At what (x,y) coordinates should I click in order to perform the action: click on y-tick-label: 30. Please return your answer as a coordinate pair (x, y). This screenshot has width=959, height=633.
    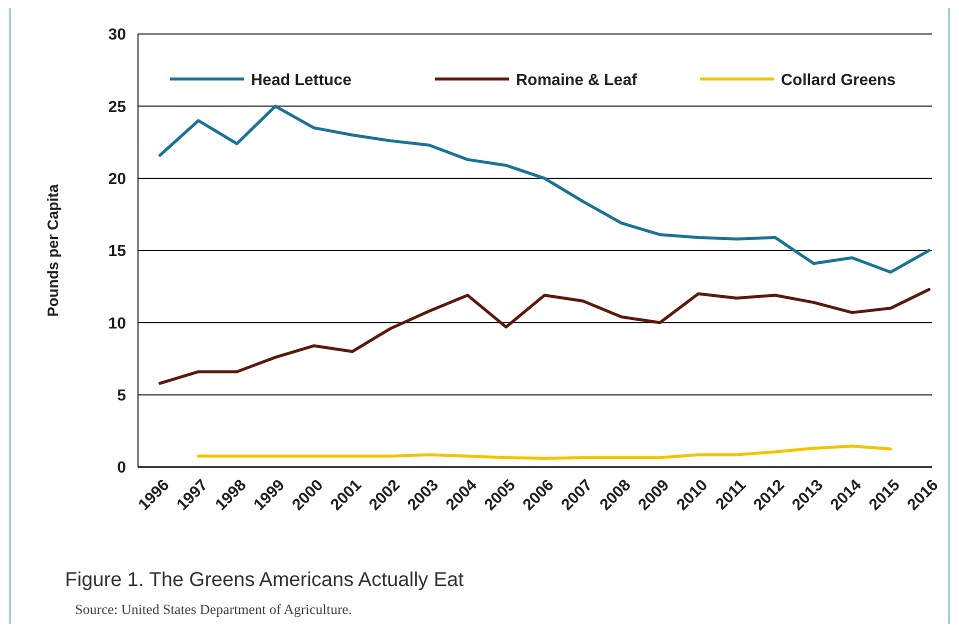
    Looking at the image, I should click on (117, 35).